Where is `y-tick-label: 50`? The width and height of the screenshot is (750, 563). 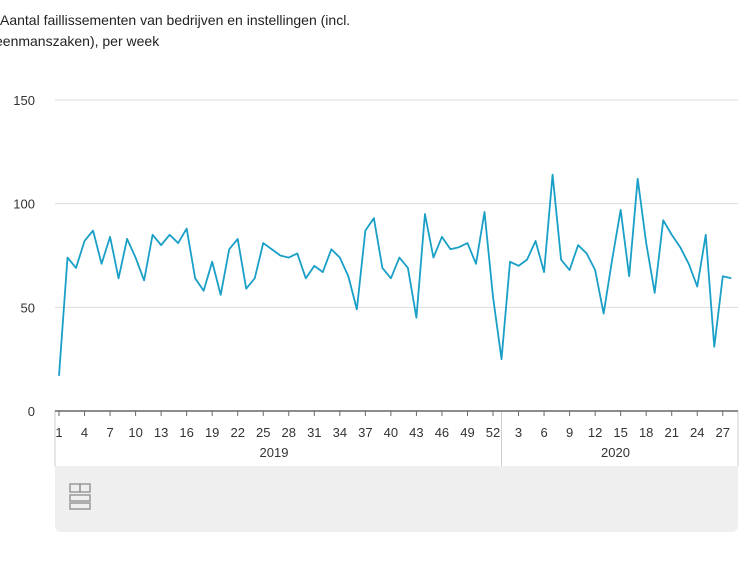
y-tick-label: 50 is located at coordinates (28, 307).